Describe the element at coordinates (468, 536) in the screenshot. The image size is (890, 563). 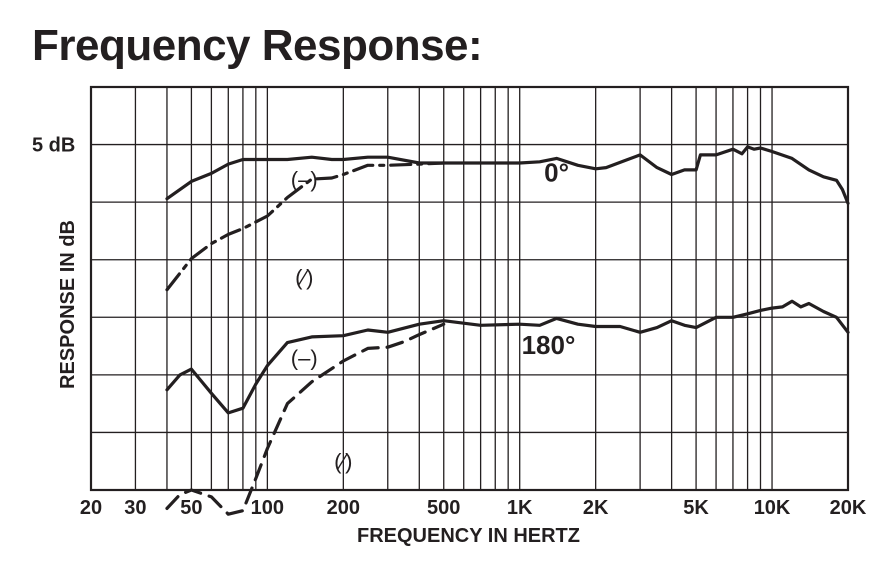
I see `x-axis-title: FREQUENCY IN HERTZ` at that location.